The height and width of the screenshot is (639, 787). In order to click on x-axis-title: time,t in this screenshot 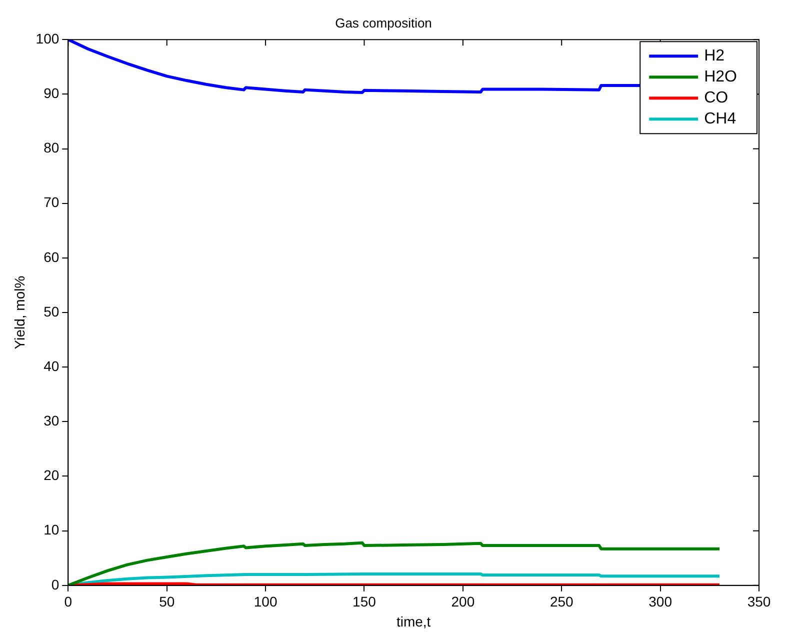, I will do `click(413, 621)`.